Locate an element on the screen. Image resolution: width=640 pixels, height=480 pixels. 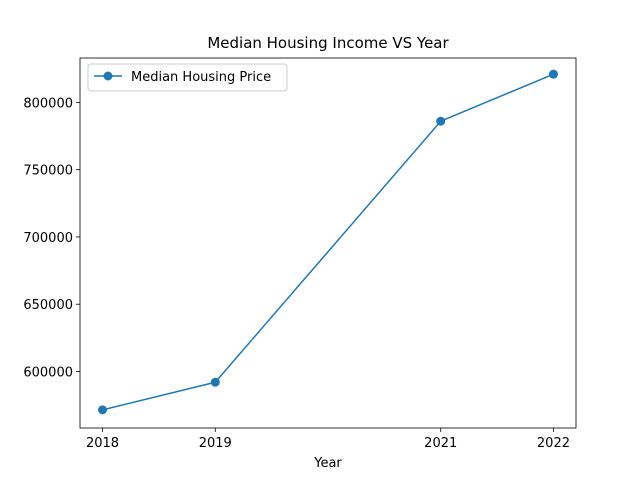
x-tick-label: 2022 is located at coordinates (553, 443).